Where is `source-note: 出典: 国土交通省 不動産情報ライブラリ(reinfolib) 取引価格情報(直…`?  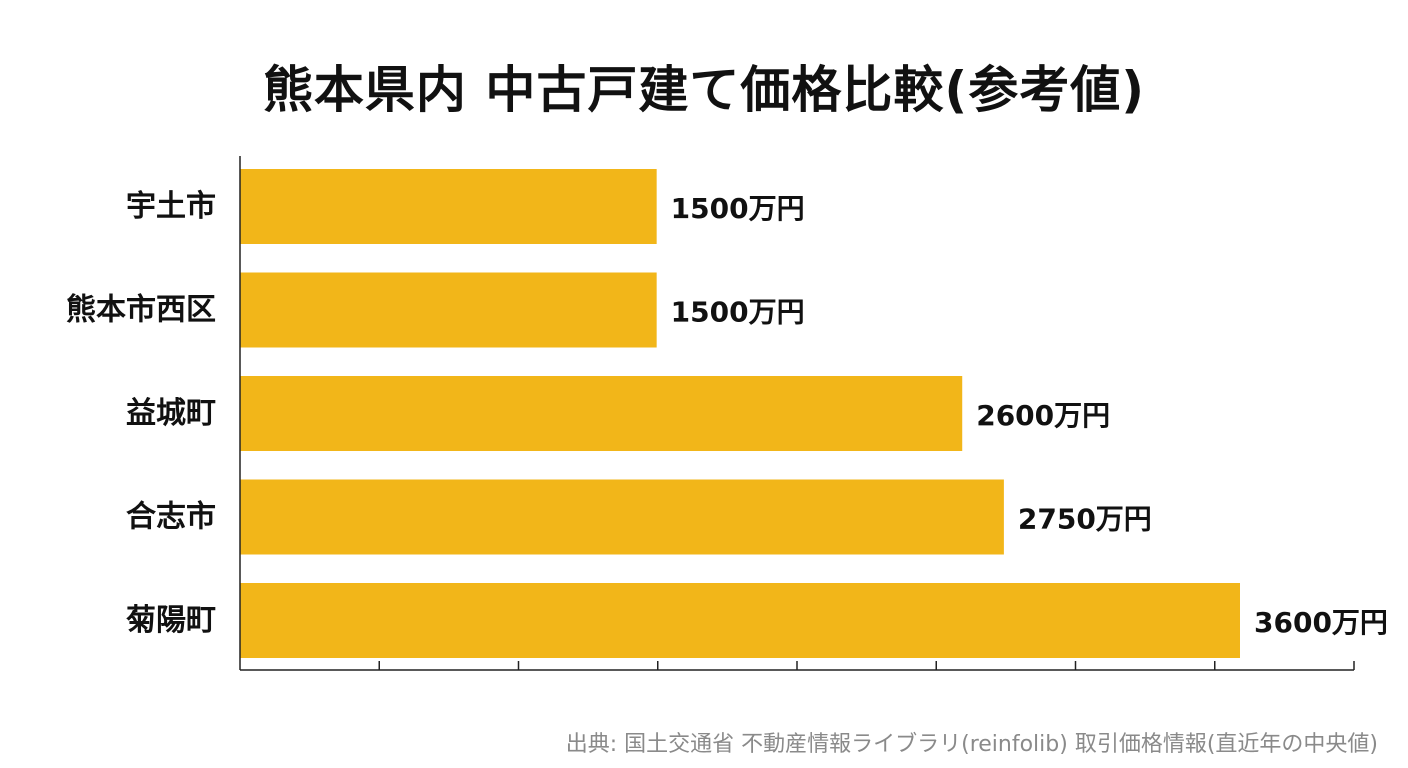 source-note: 出典: 国土交通省 不動産情報ライブラリ(reinfolib) 取引価格情報(直… is located at coordinates (971, 744).